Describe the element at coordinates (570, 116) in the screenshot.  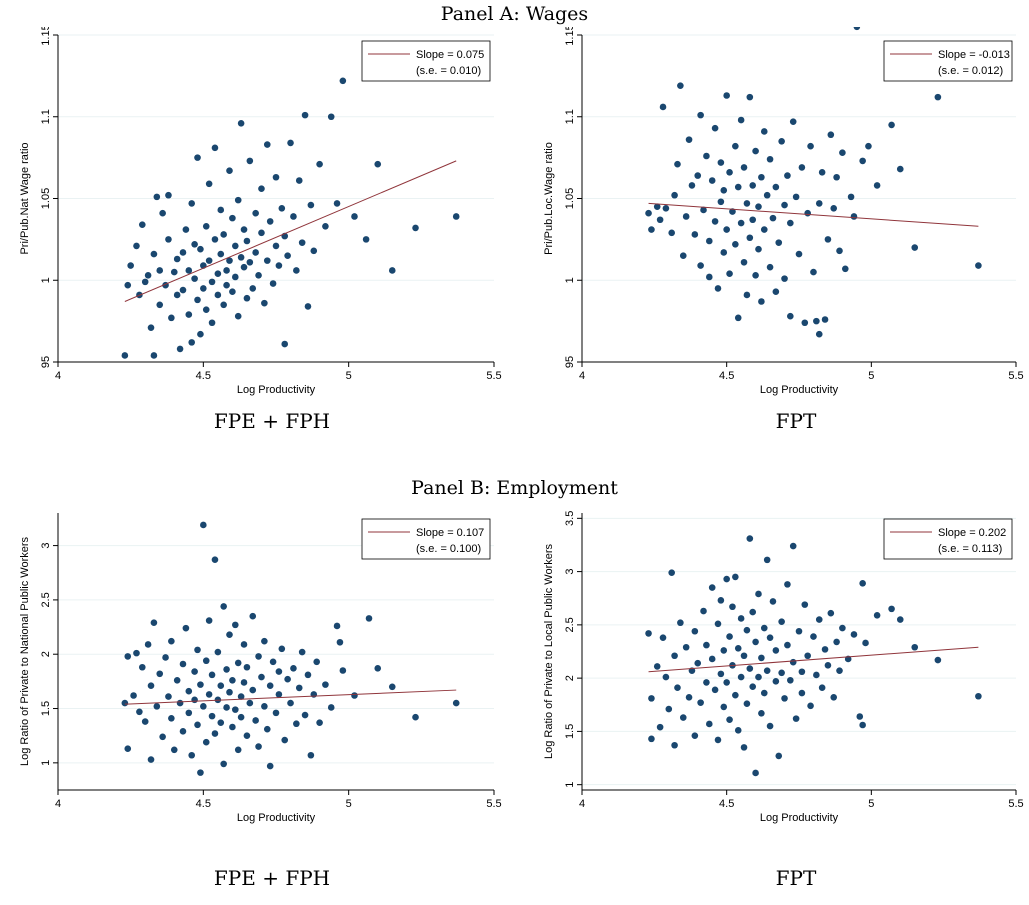
I see `y-tick-label: 1.1` at that location.